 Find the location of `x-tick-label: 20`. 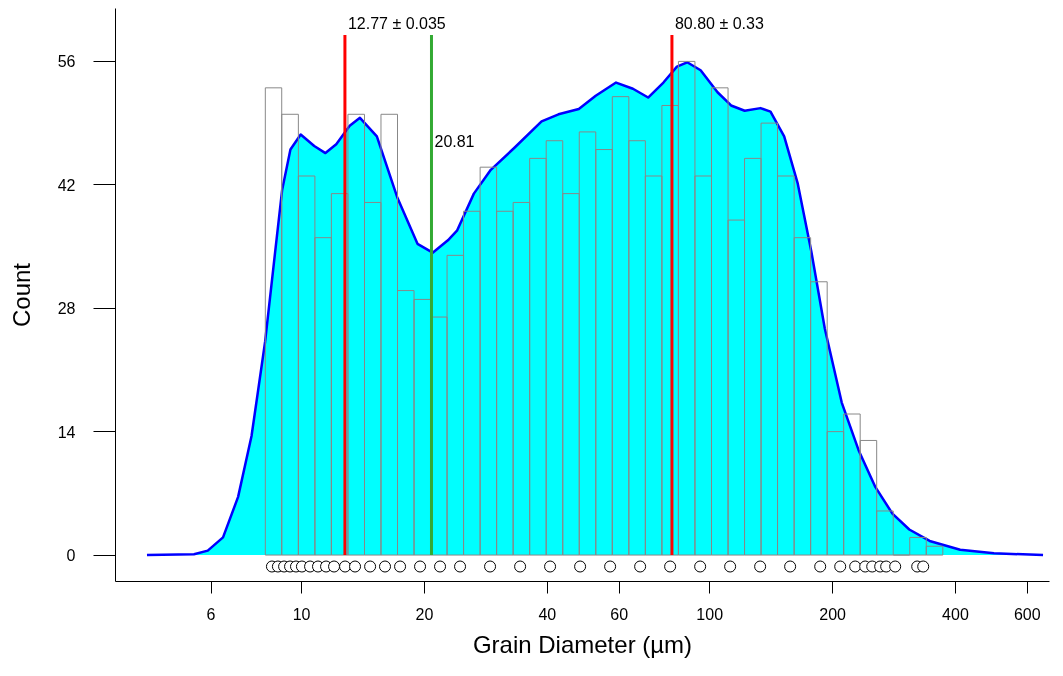

x-tick-label: 20 is located at coordinates (424, 614).